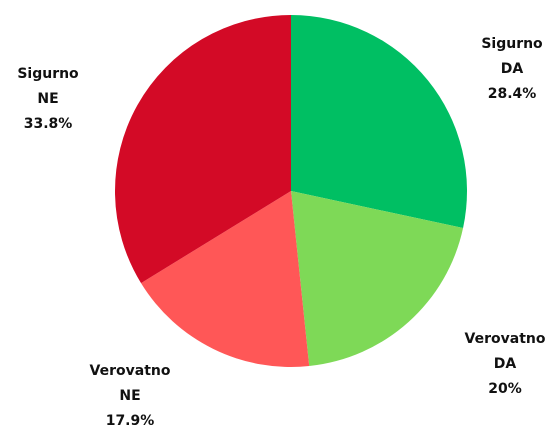  I want to click on category-label: Verovatno NE, so click(130, 383).